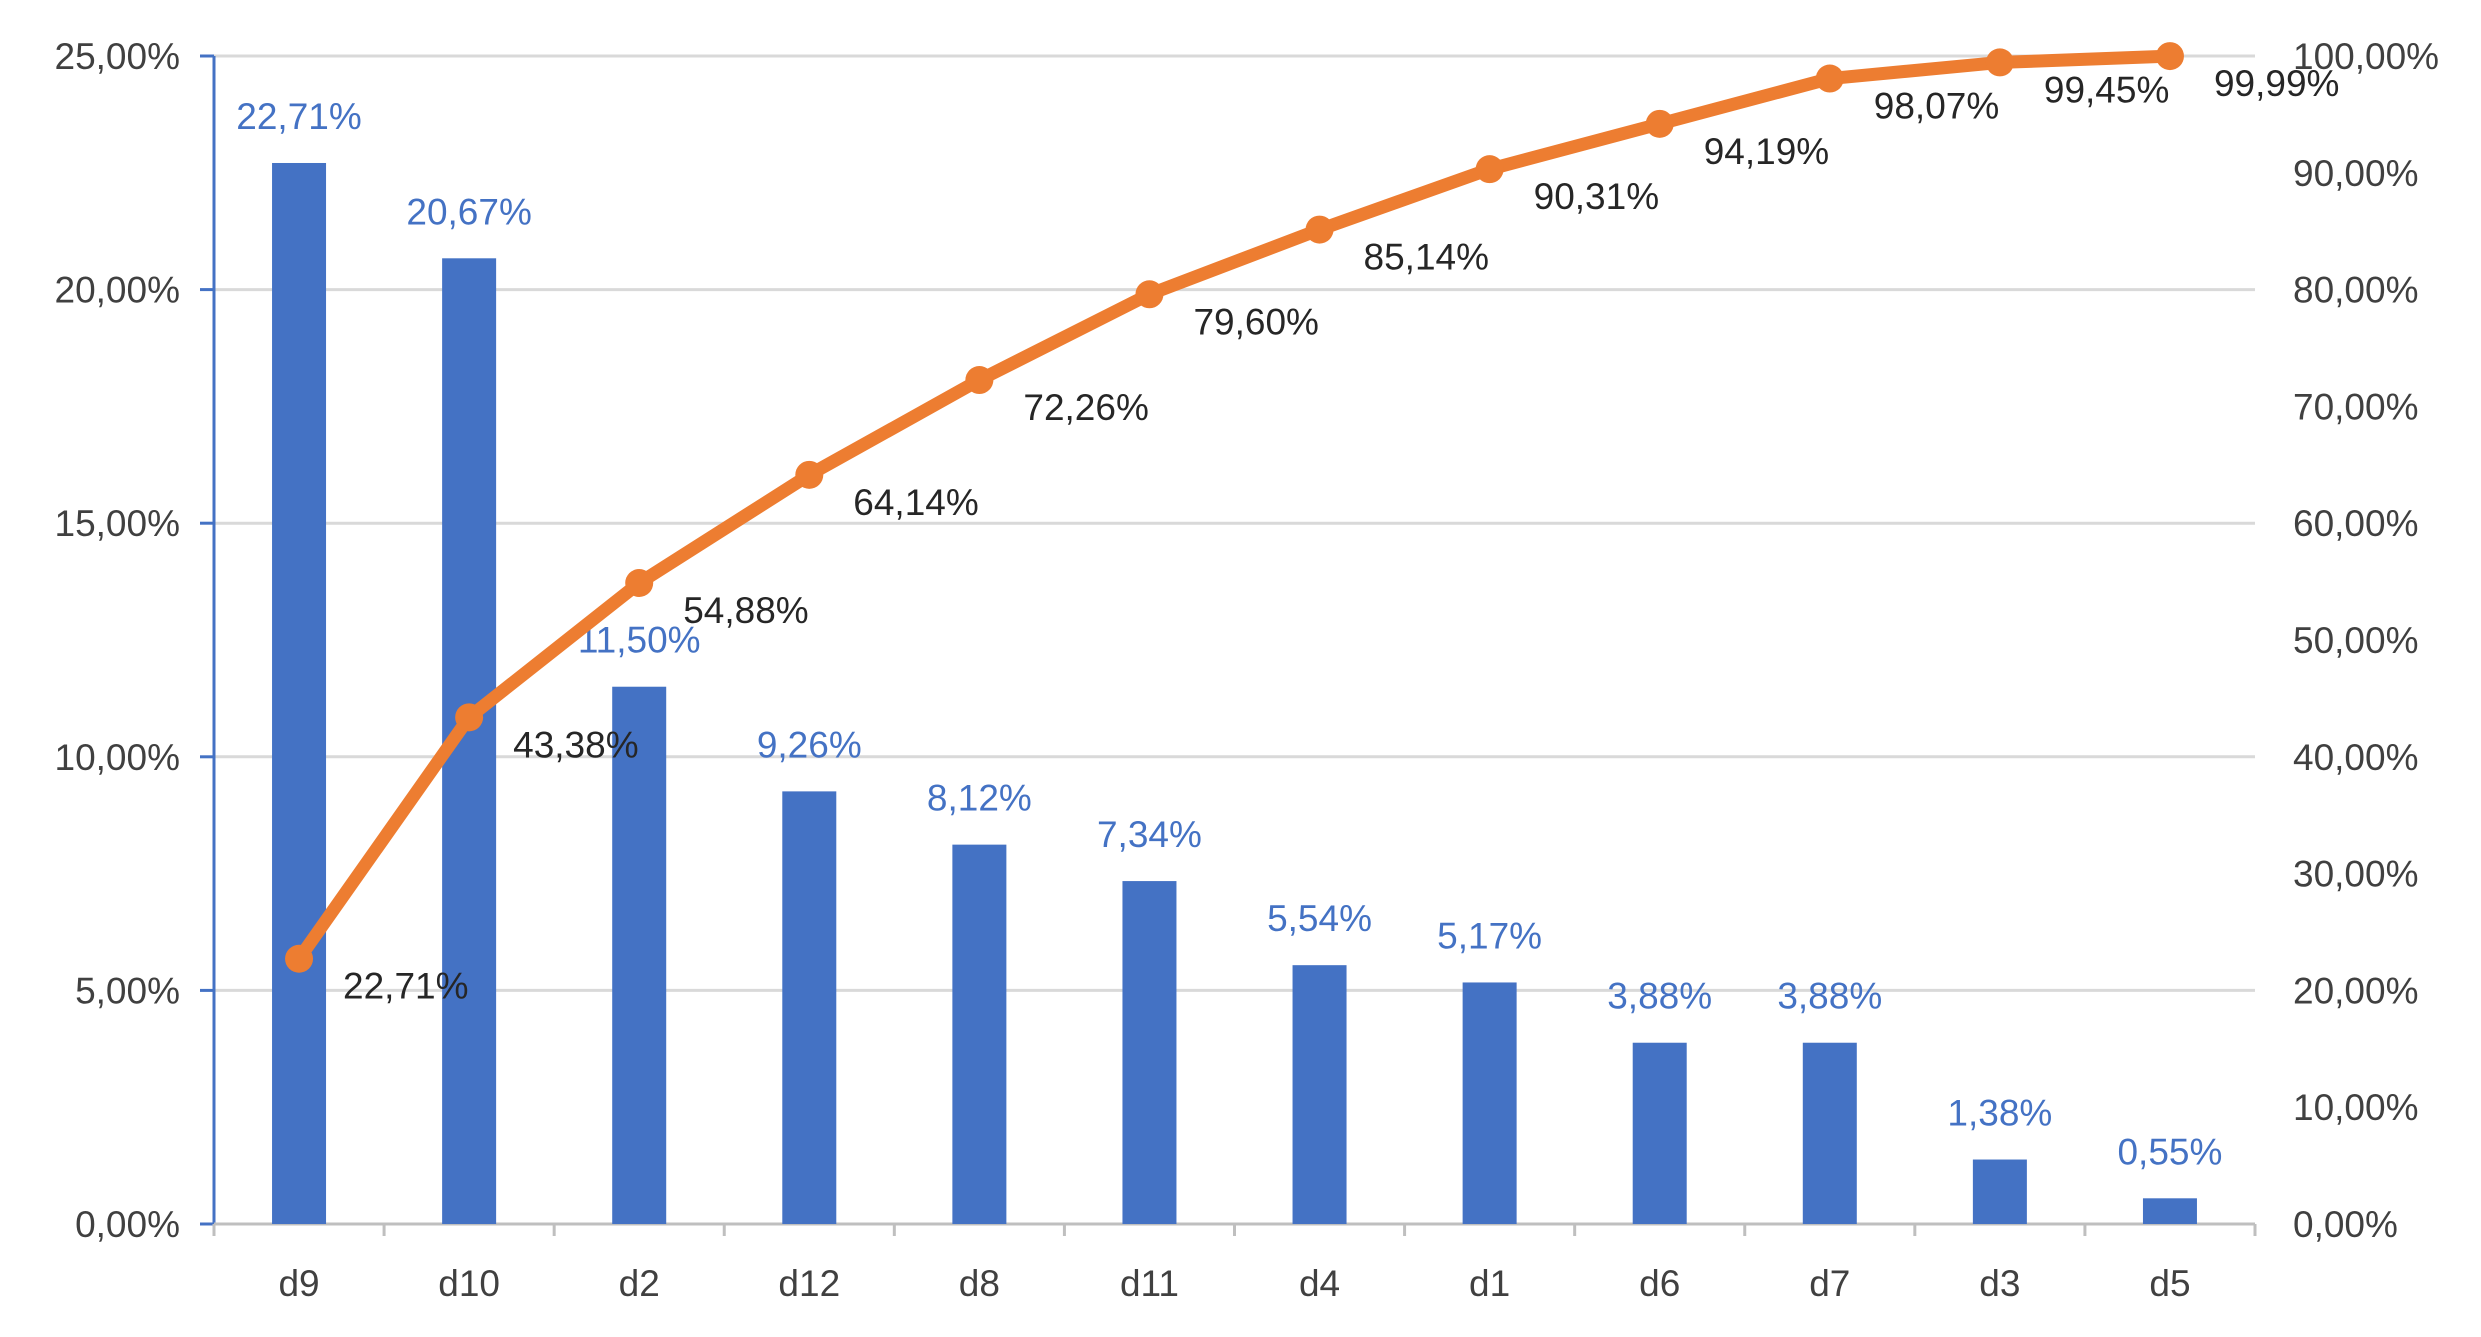  I want to click on bar-value-label: 11,50%, so click(639, 640).